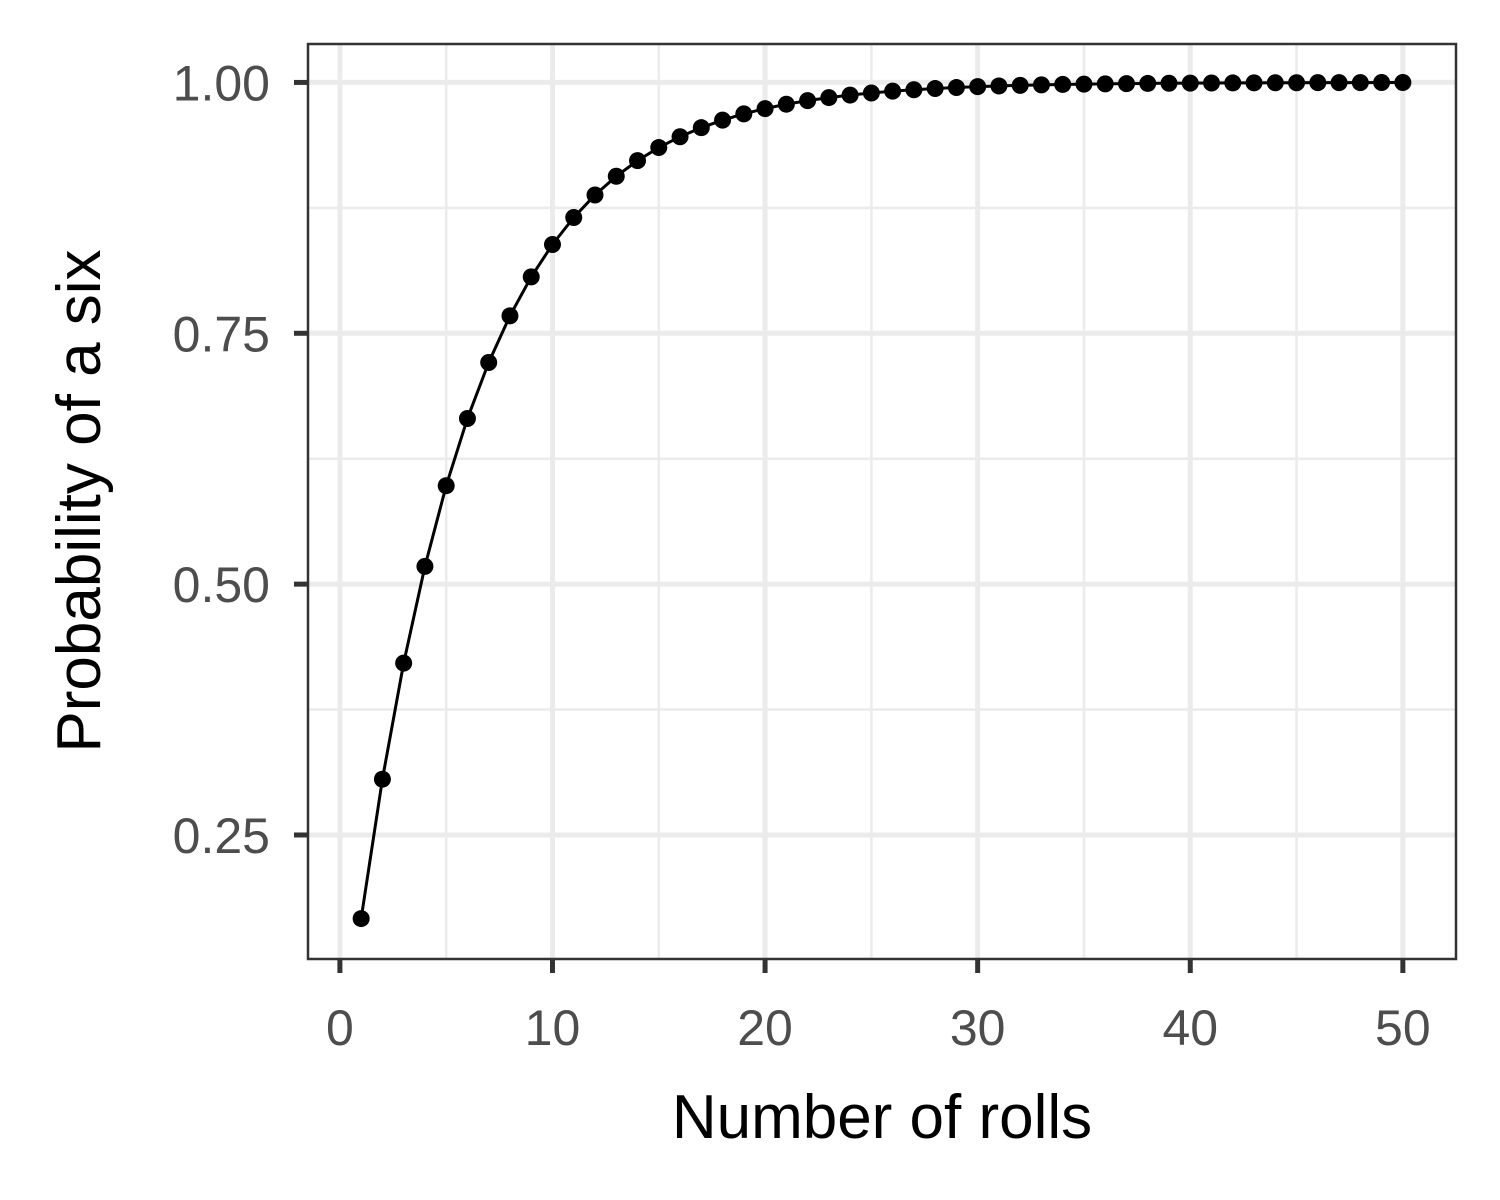 This screenshot has width=1500, height=1200. Describe the element at coordinates (221, 585) in the screenshot. I see `y-tick-label: 0.50` at that location.